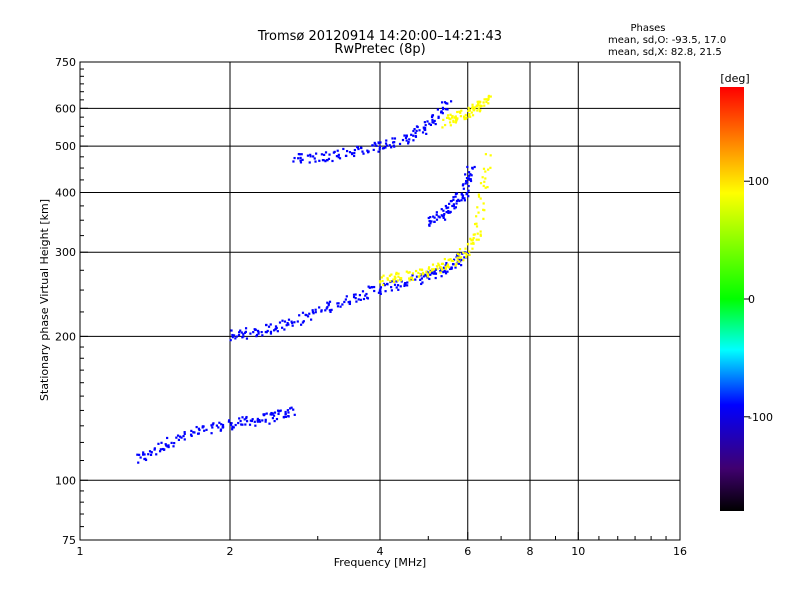 The width and height of the screenshot is (800, 600). What do you see at coordinates (69, 540) in the screenshot?
I see `y-tick-label: 75` at bounding box center [69, 540].